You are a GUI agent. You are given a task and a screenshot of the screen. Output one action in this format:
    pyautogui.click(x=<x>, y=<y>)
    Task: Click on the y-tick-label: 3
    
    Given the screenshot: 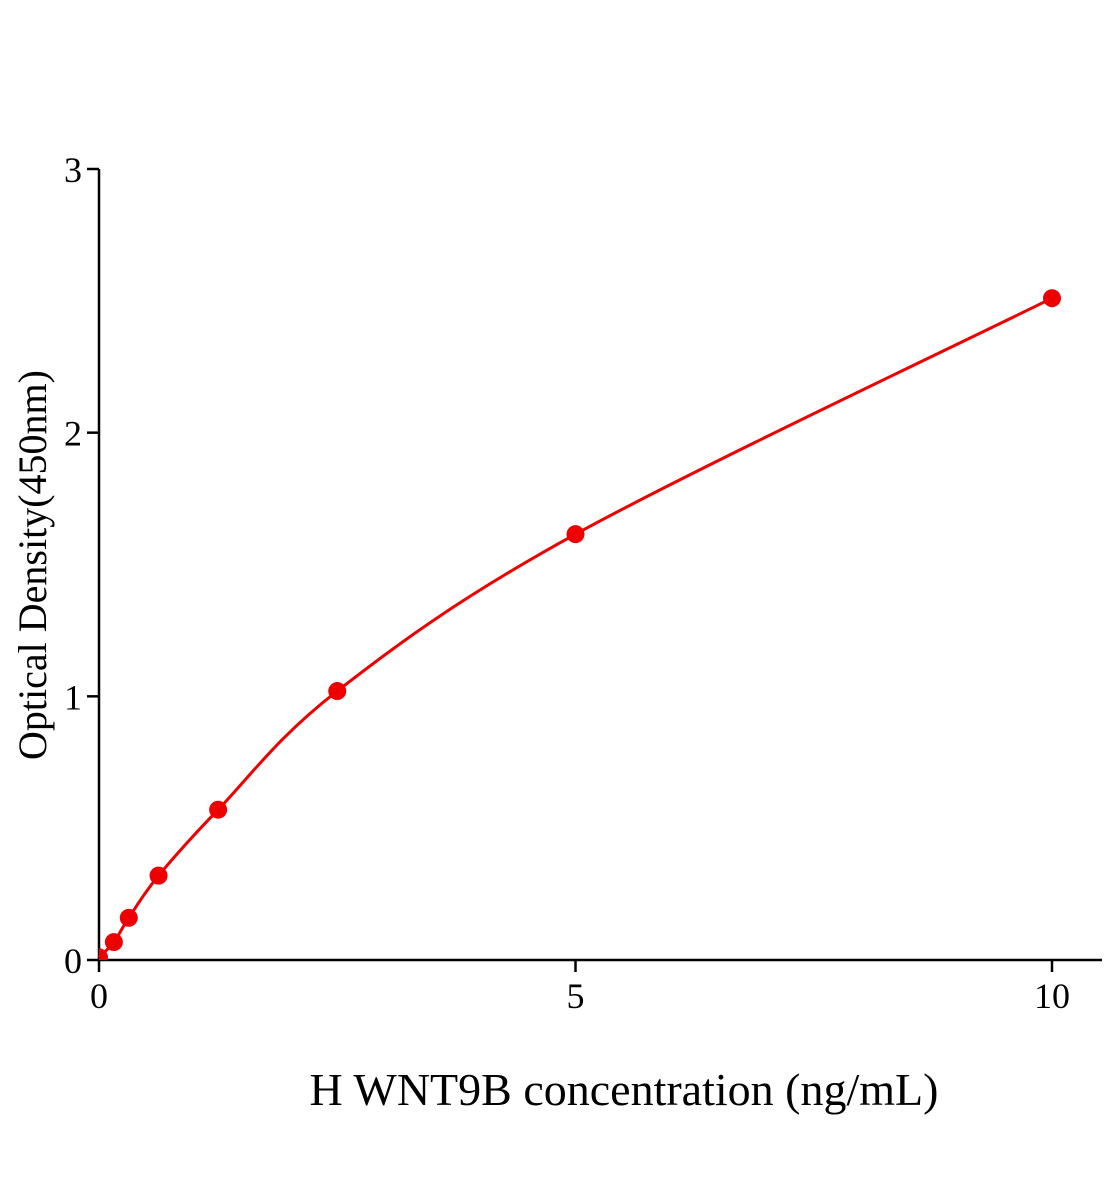 What is the action you would take?
    pyautogui.click(x=73, y=170)
    